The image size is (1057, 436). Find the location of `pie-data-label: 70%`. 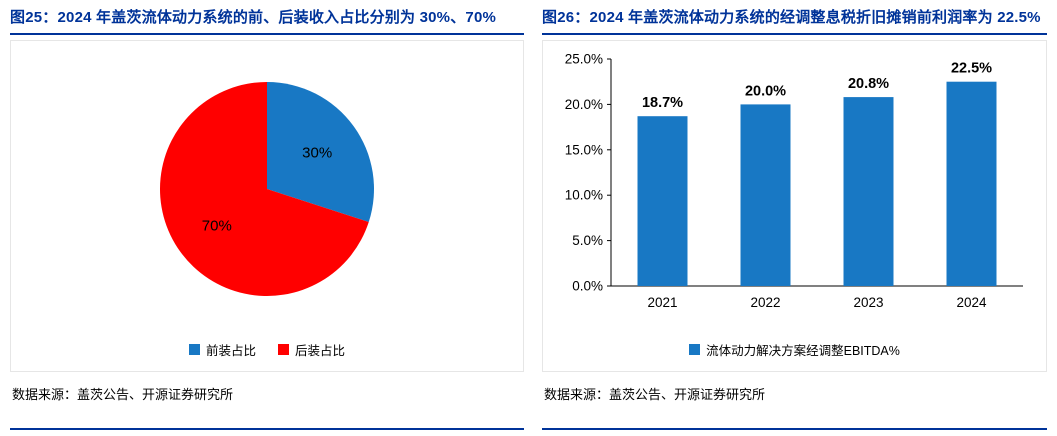

pie-data-label: 70% is located at coordinates (217, 226).